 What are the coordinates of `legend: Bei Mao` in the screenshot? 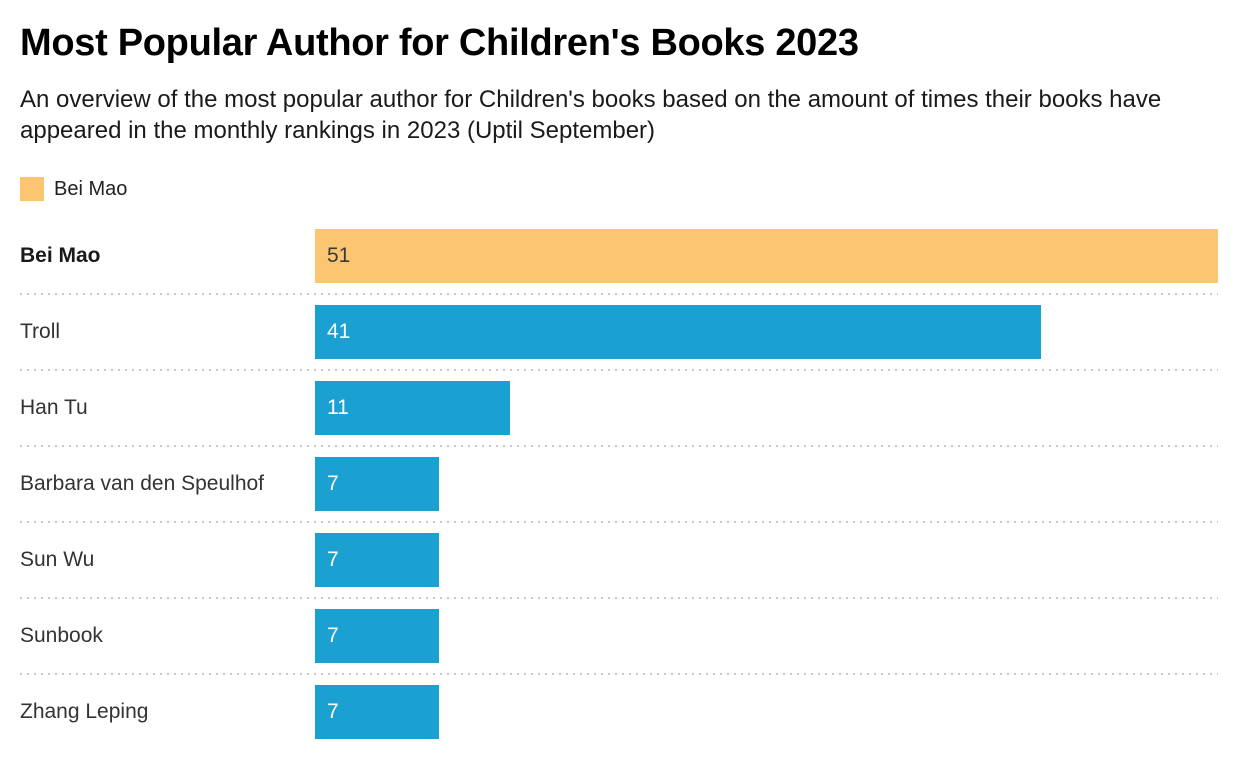 It's located at (619, 189).